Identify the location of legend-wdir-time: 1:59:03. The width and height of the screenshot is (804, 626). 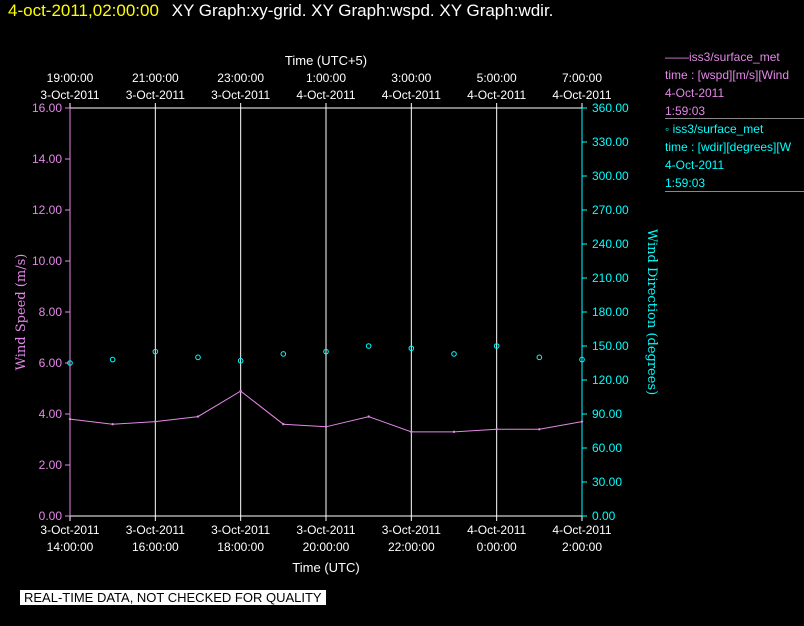
(685, 183).